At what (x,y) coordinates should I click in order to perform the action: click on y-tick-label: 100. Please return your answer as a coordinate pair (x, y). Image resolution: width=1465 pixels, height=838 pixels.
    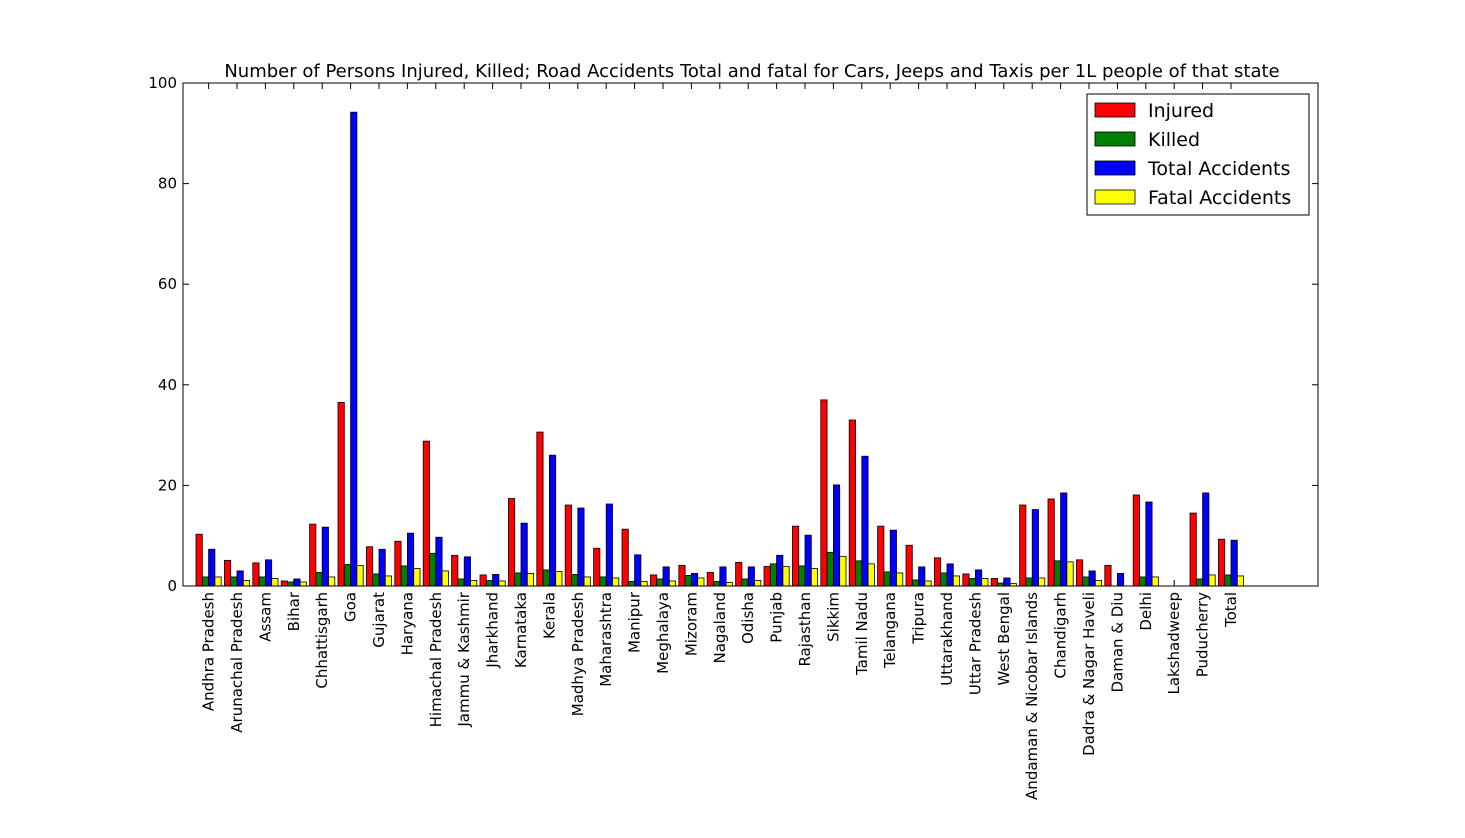
    Looking at the image, I should click on (162, 83).